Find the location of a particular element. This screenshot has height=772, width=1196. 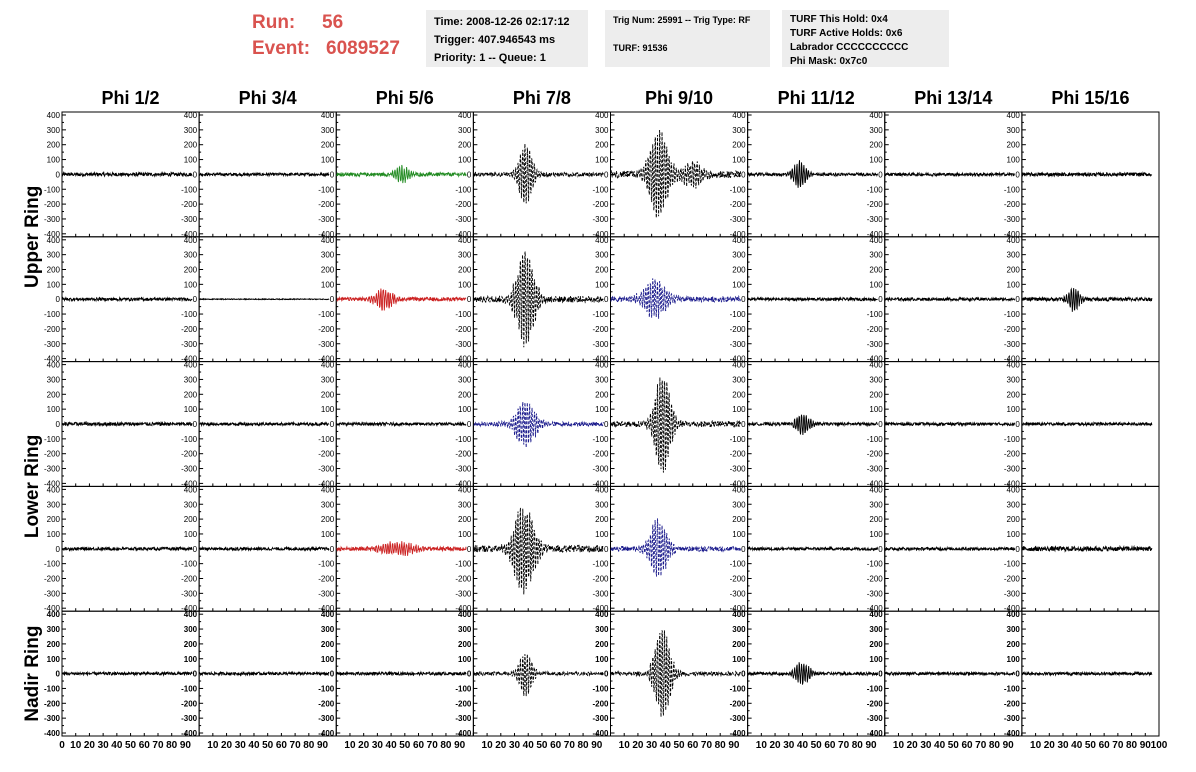

column-label-7: Phi 13/14 is located at coordinates (953, 98).